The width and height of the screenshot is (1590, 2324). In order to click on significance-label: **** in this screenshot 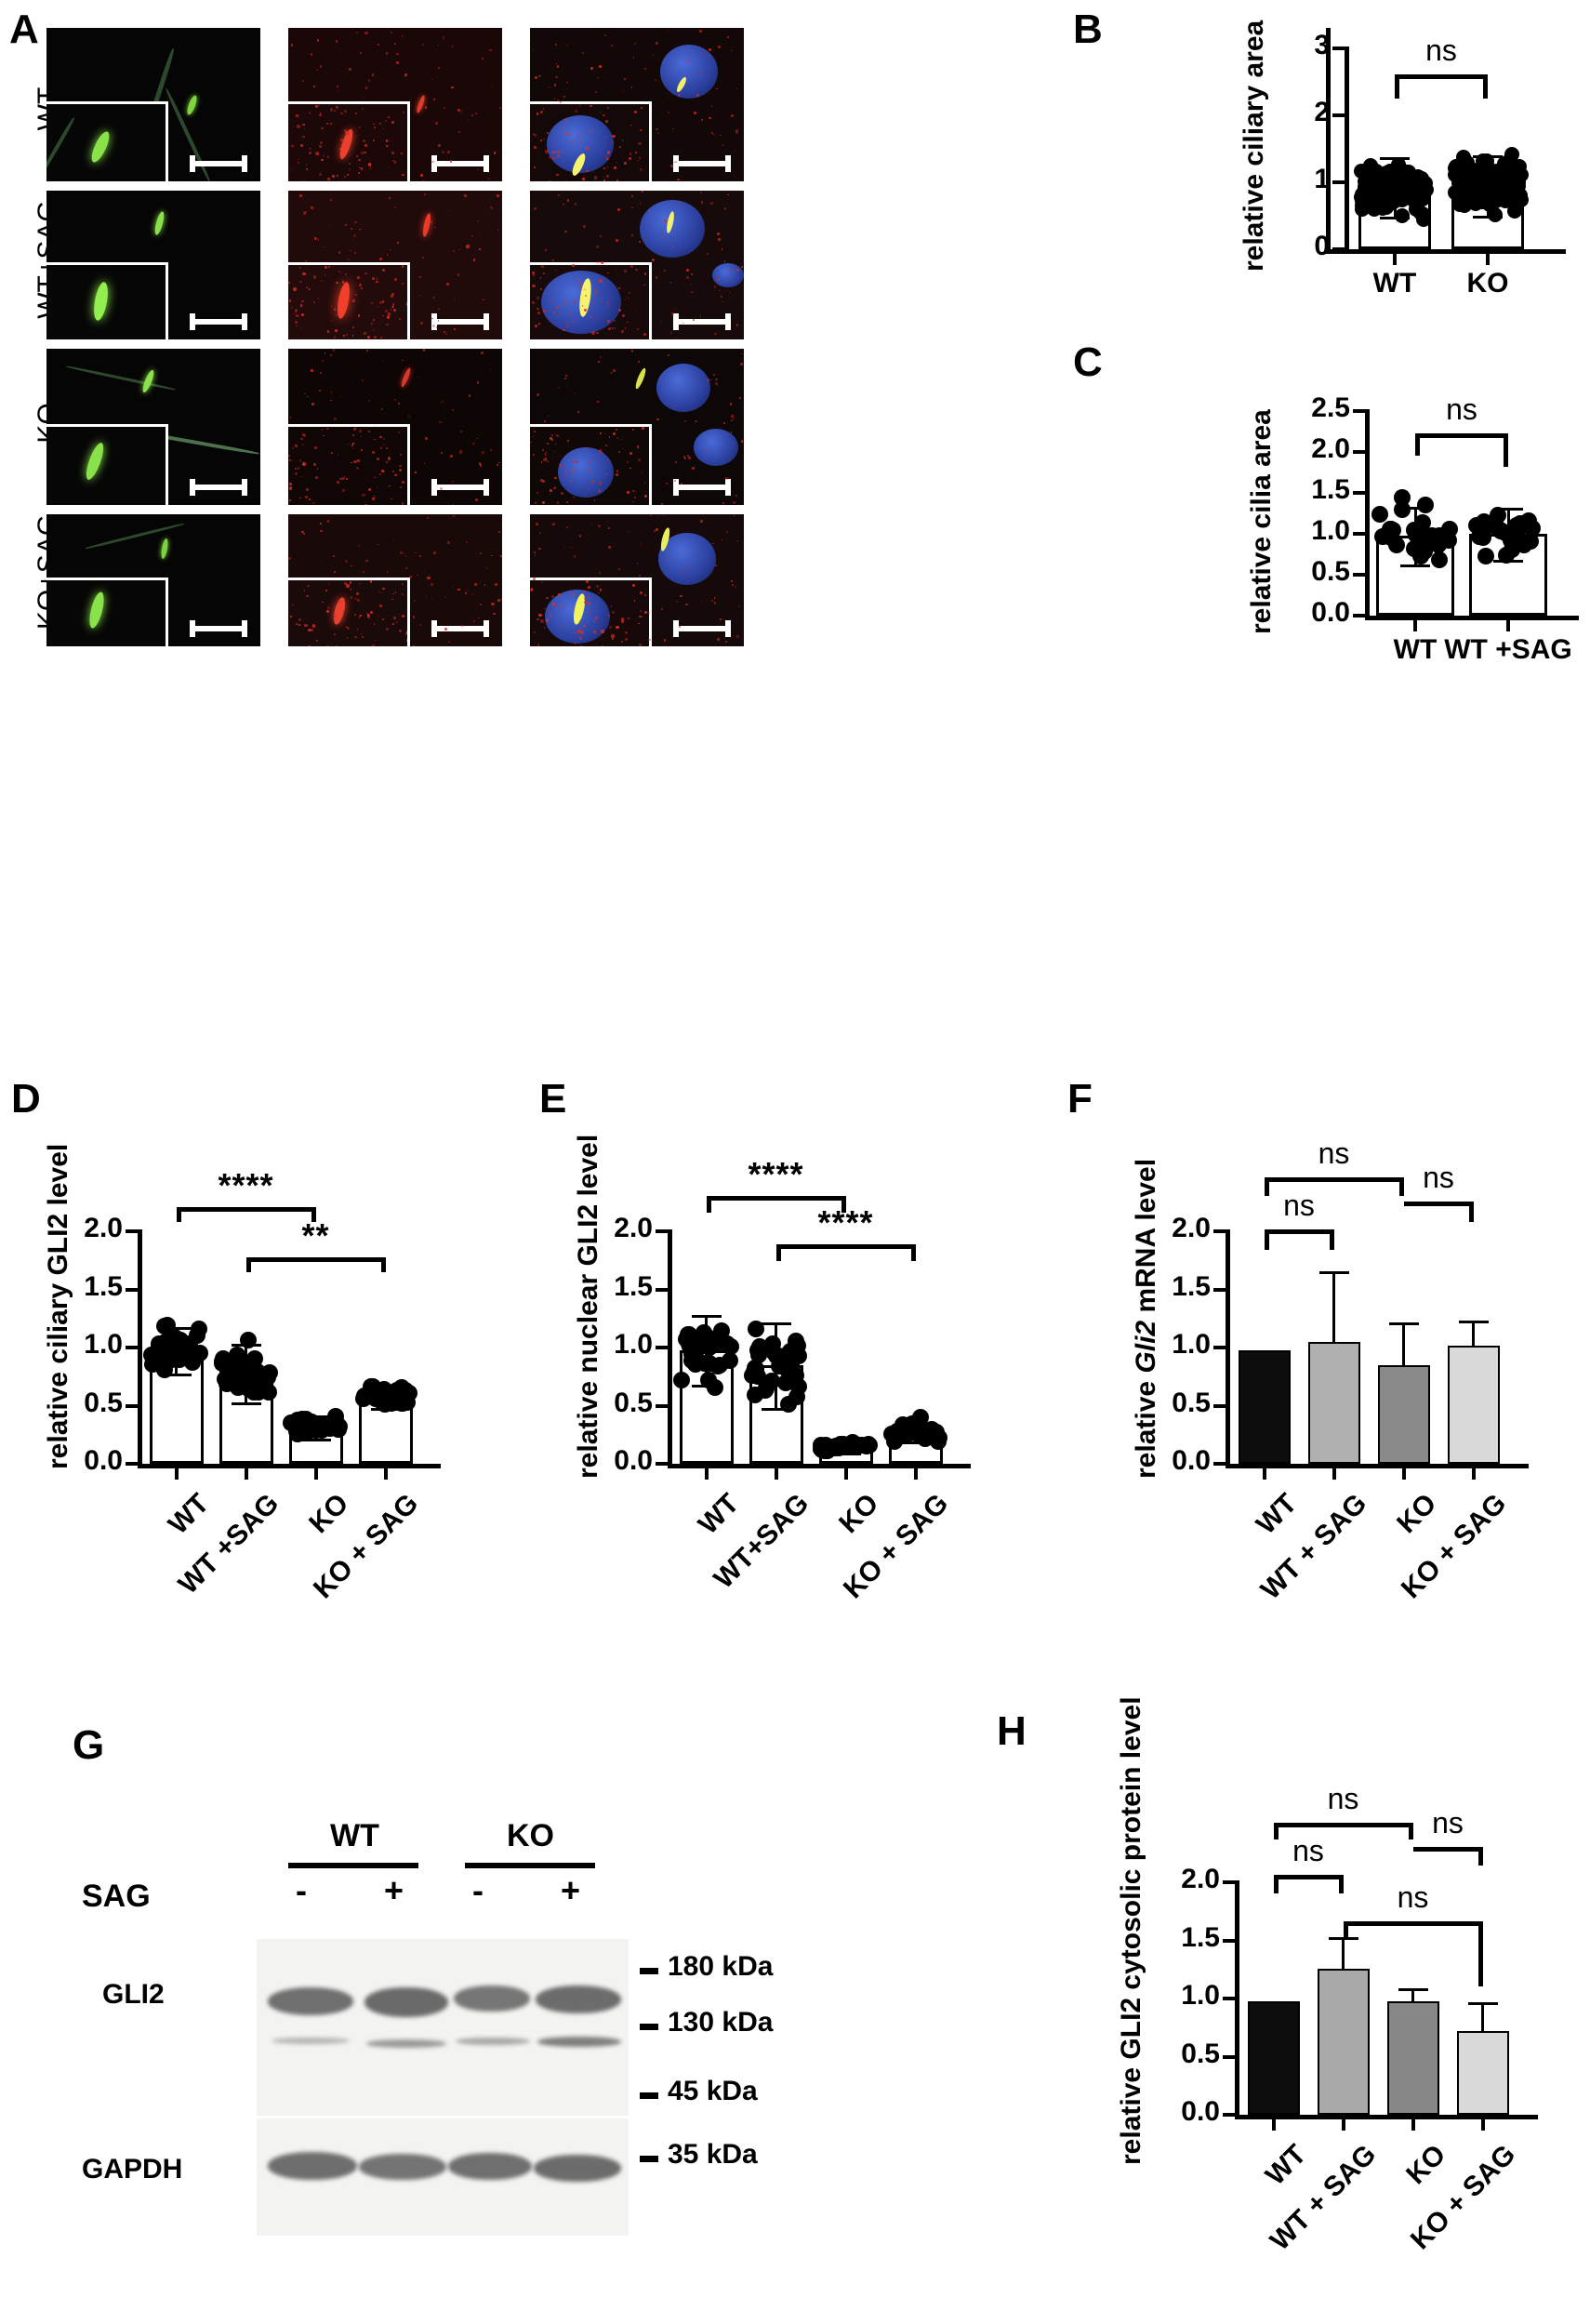, I will do `click(246, 1185)`.